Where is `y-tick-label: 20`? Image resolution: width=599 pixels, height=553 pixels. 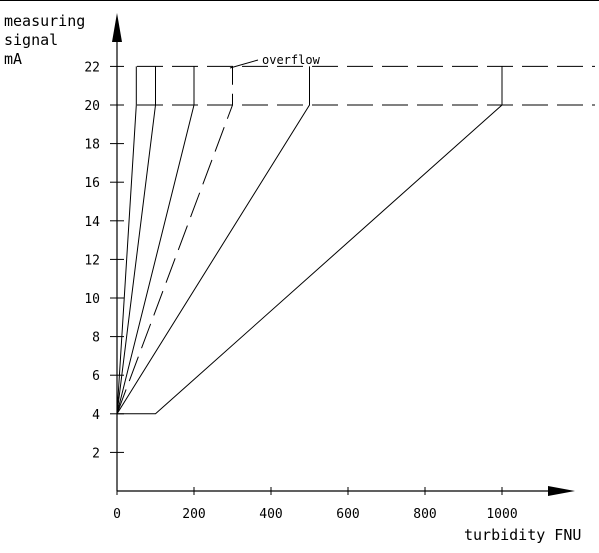
y-tick-label: 20 is located at coordinates (92, 106).